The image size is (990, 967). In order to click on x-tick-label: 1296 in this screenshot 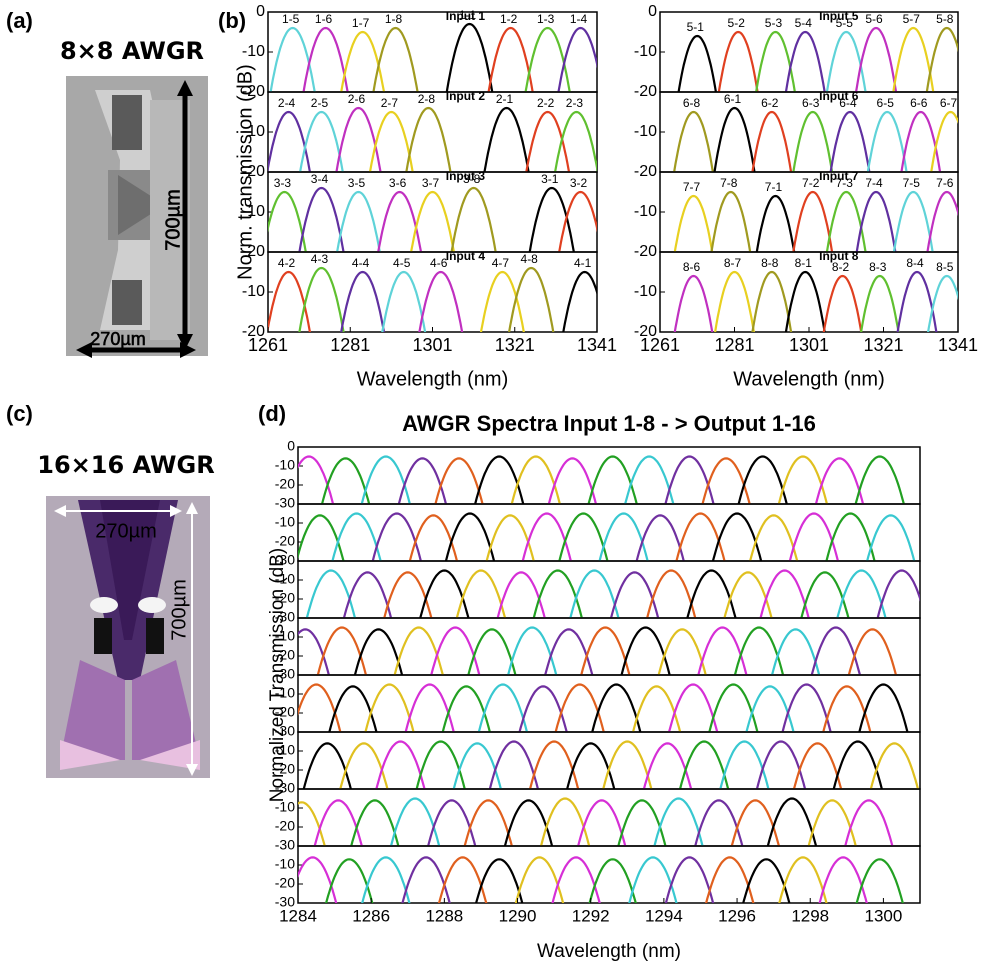, I will do `click(737, 915)`.